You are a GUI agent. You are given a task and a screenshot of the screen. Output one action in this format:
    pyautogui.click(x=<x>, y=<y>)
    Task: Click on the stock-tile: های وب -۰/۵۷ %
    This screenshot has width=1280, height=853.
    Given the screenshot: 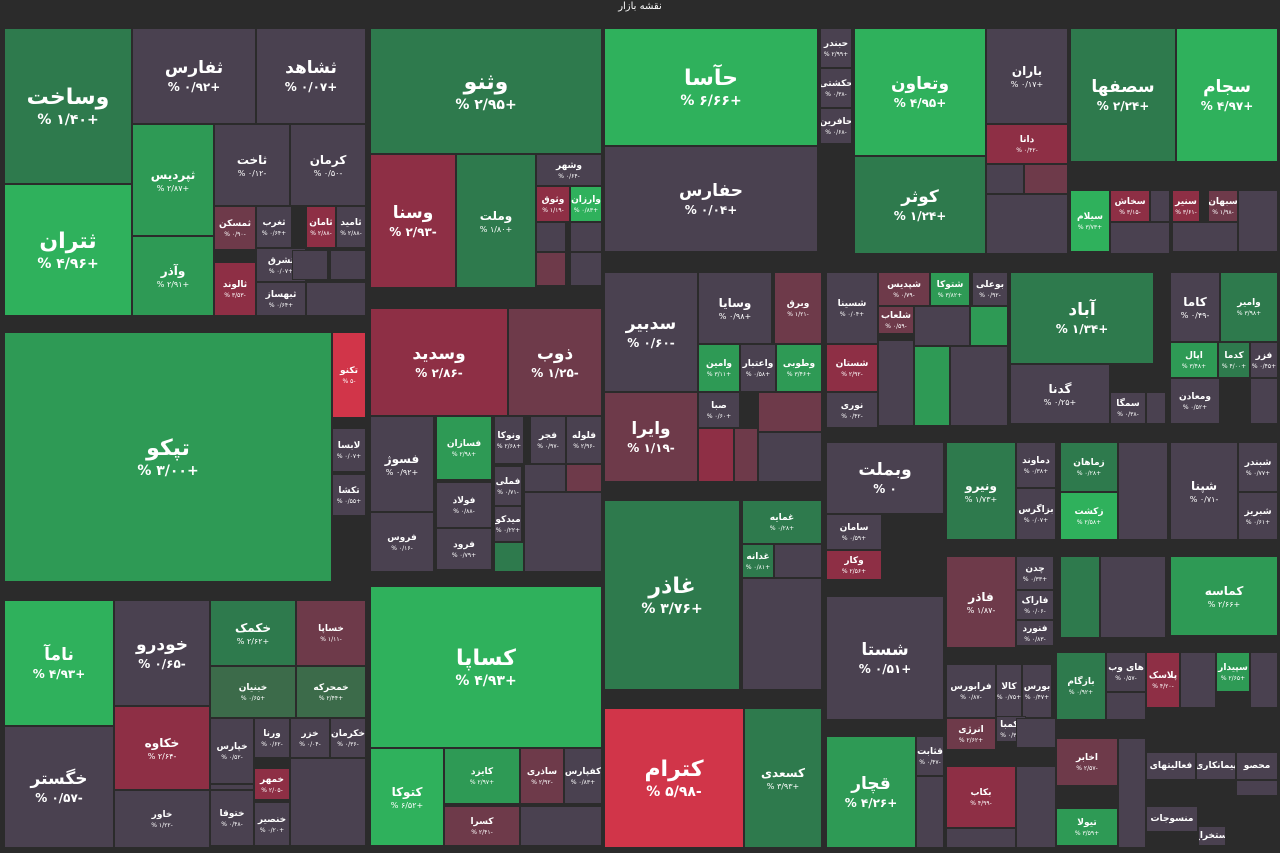 What is the action you would take?
    pyautogui.click(x=1126, y=672)
    